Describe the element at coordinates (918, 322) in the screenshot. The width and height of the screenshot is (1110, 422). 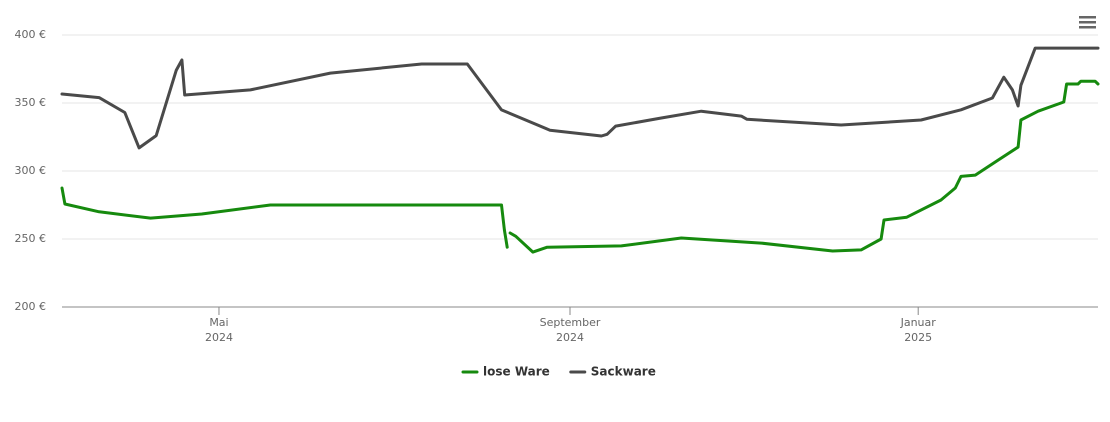
I see `x-tick-label: Januar` at that location.